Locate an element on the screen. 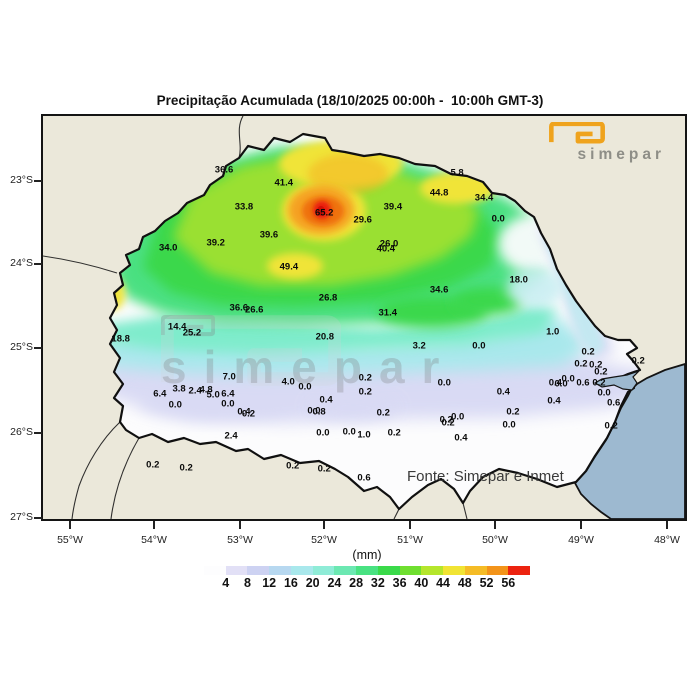 The width and height of the screenshot is (700, 700). lat-tick-mark is located at coordinates (38, 181).